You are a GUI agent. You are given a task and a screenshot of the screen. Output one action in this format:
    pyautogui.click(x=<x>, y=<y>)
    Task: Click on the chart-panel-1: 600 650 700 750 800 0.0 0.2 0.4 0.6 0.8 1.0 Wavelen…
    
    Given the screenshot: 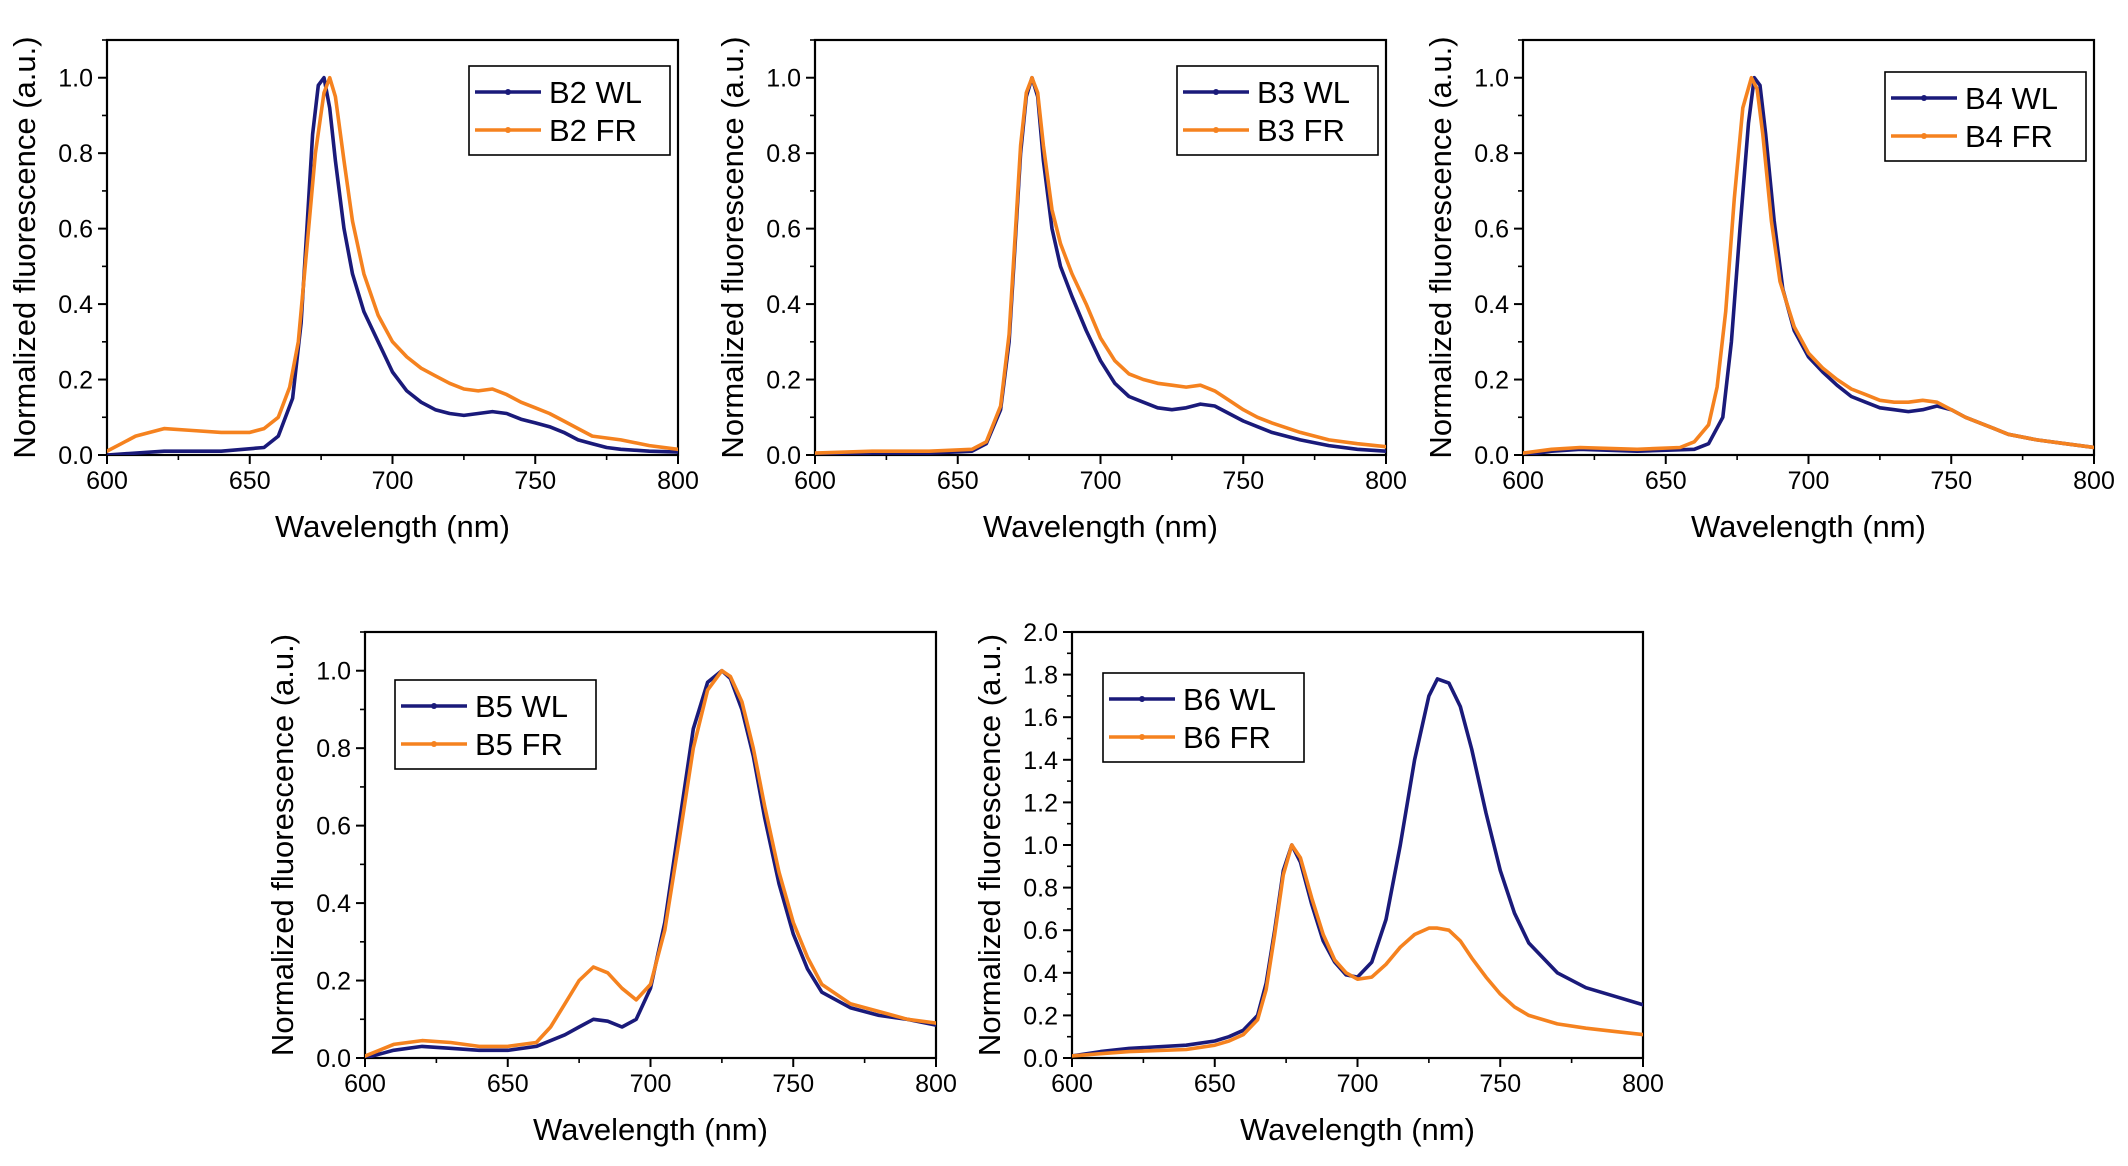 What is the action you would take?
    pyautogui.click(x=353, y=290)
    